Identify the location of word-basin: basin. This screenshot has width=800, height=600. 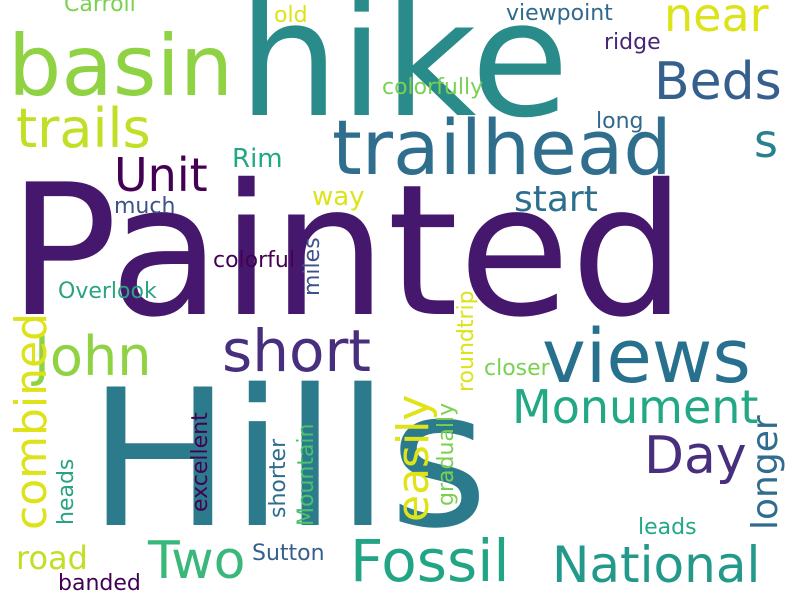
(121, 66).